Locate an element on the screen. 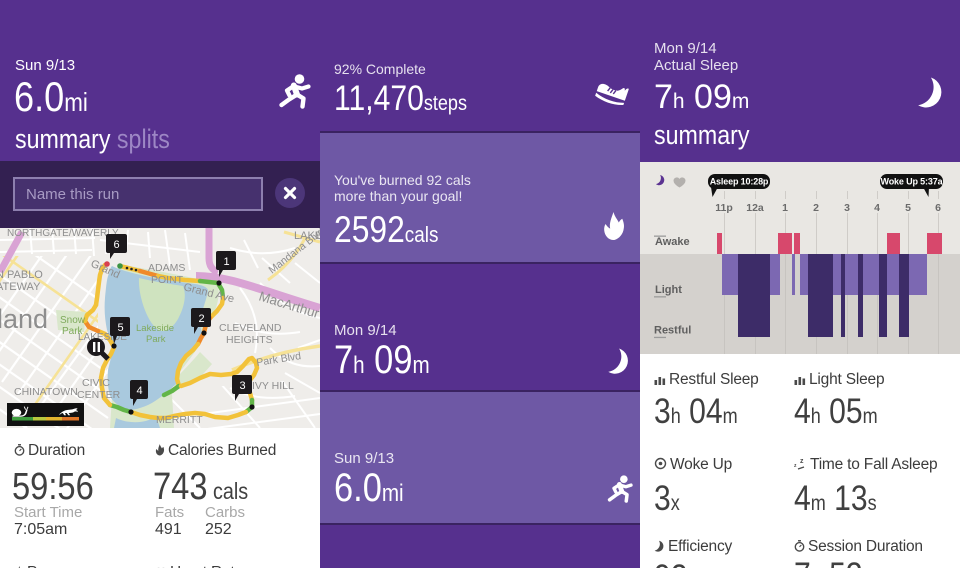  svg-text: IVY HILL is located at coordinates (273, 386).